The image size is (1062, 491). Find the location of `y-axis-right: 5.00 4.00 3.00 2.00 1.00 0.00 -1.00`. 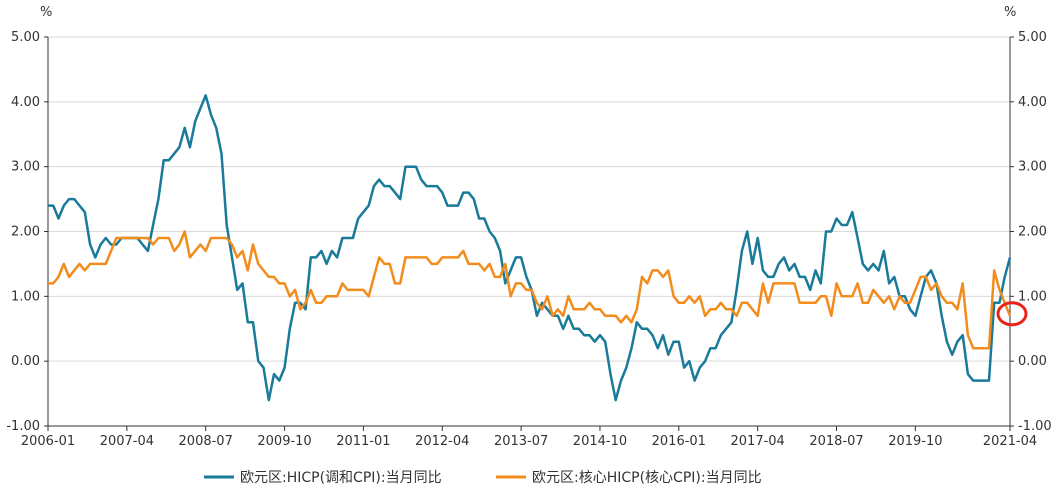

y-axis-right: 5.00 4.00 3.00 2.00 1.00 0.00 -1.00 is located at coordinates (1031, 232).